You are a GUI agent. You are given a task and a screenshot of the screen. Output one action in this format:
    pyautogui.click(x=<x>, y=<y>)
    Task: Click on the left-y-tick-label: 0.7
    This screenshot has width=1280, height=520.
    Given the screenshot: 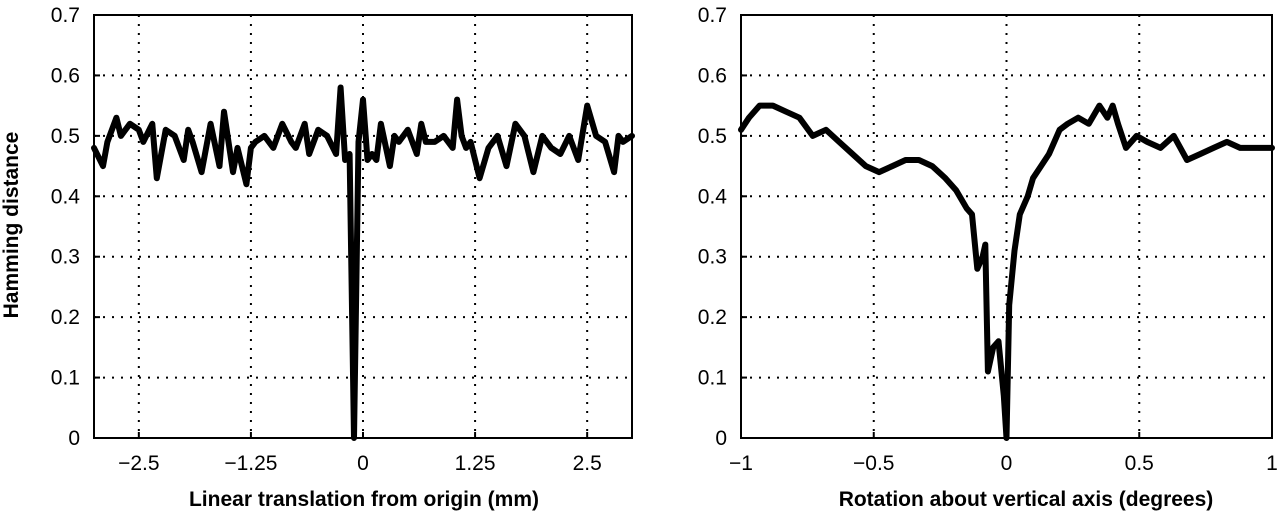 What is the action you would take?
    pyautogui.click(x=65, y=15)
    